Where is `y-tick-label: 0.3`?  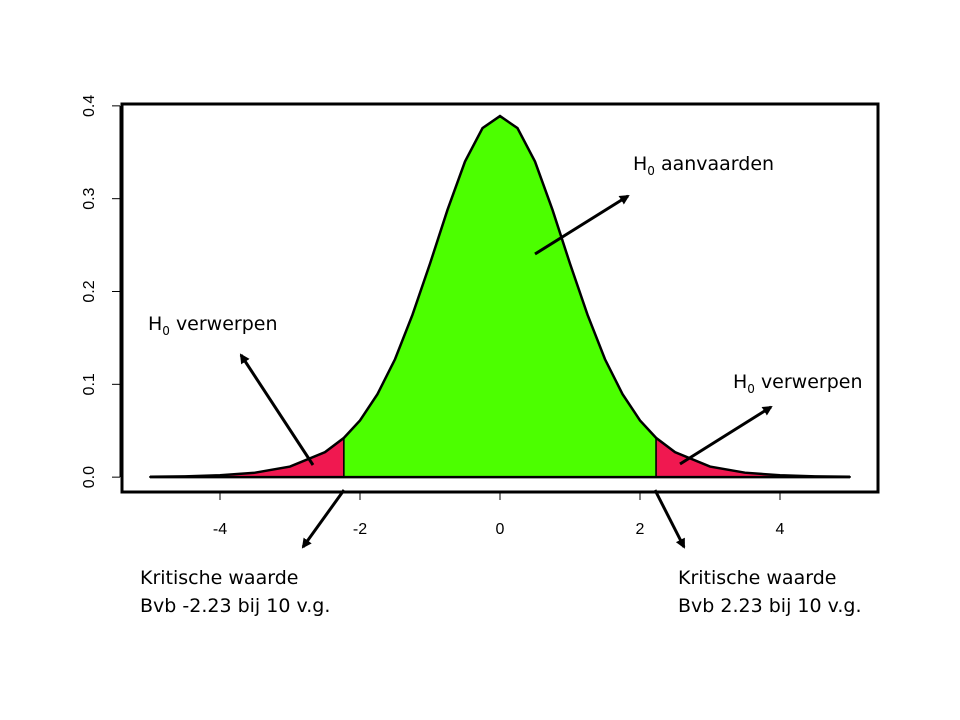
y-tick-label: 0.3 is located at coordinates (89, 198).